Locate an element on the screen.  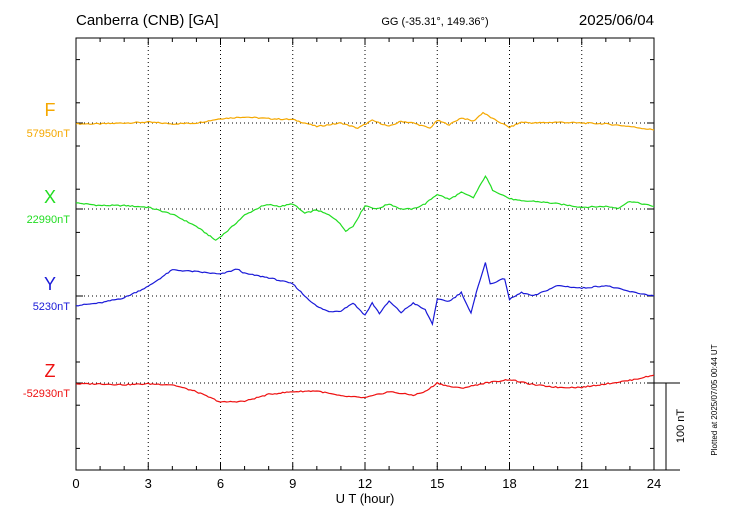
scale-bar-label: 100 nT is located at coordinates (681, 426).